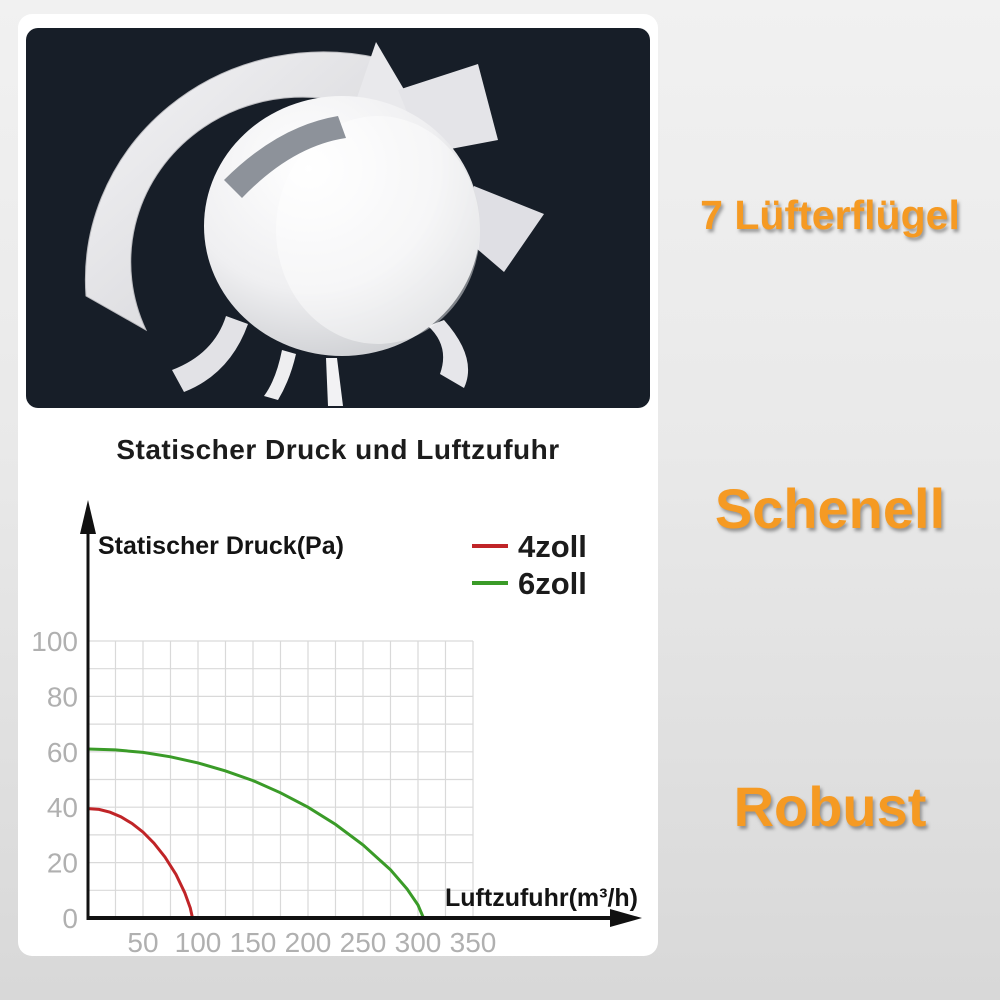 Image resolution: width=1000 pixels, height=1000 pixels. What do you see at coordinates (88, 517) in the screenshot?
I see `y-axis-arrow` at bounding box center [88, 517].